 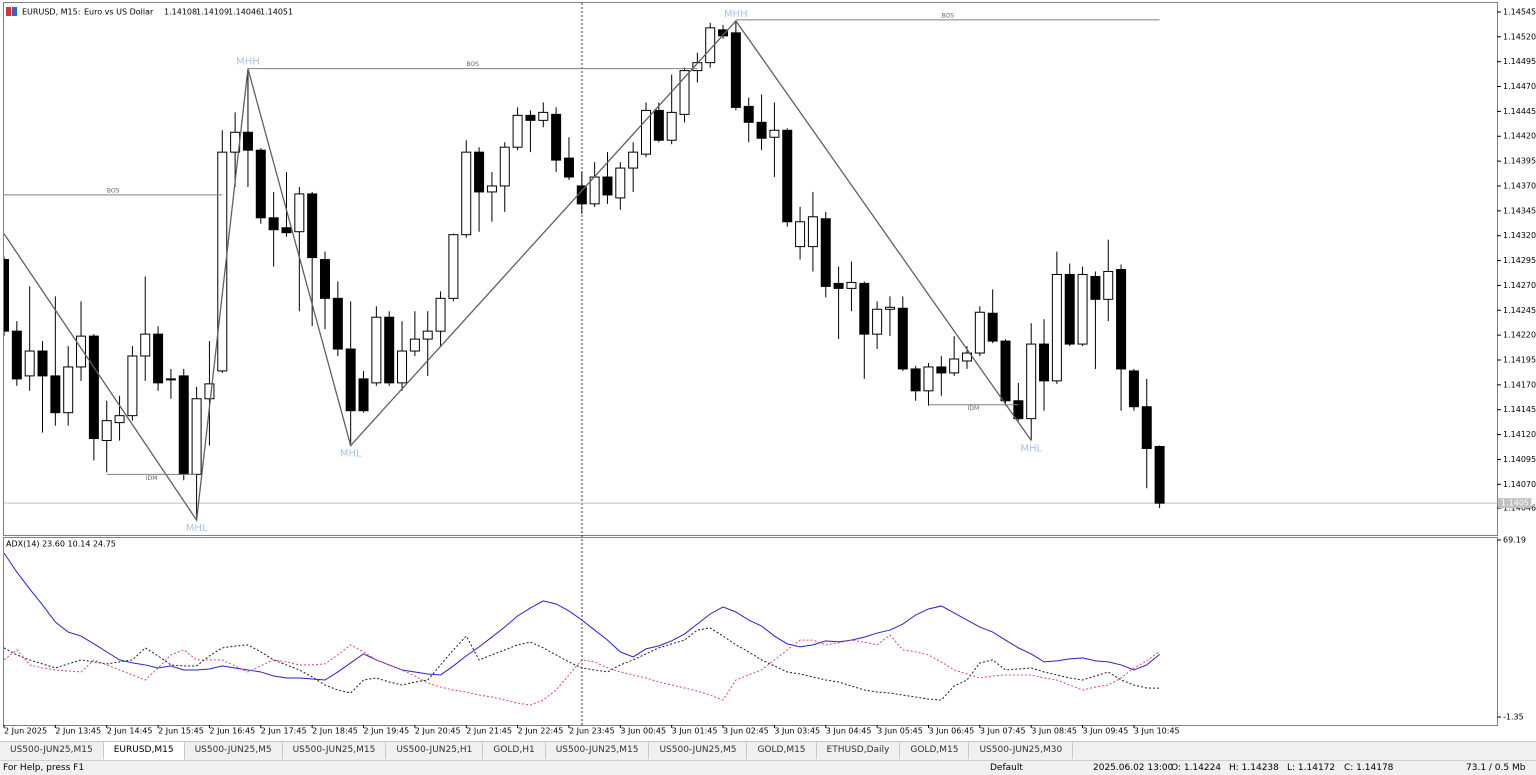 I want to click on x-tick-label: 2 Jun 21:45, so click(x=489, y=731).